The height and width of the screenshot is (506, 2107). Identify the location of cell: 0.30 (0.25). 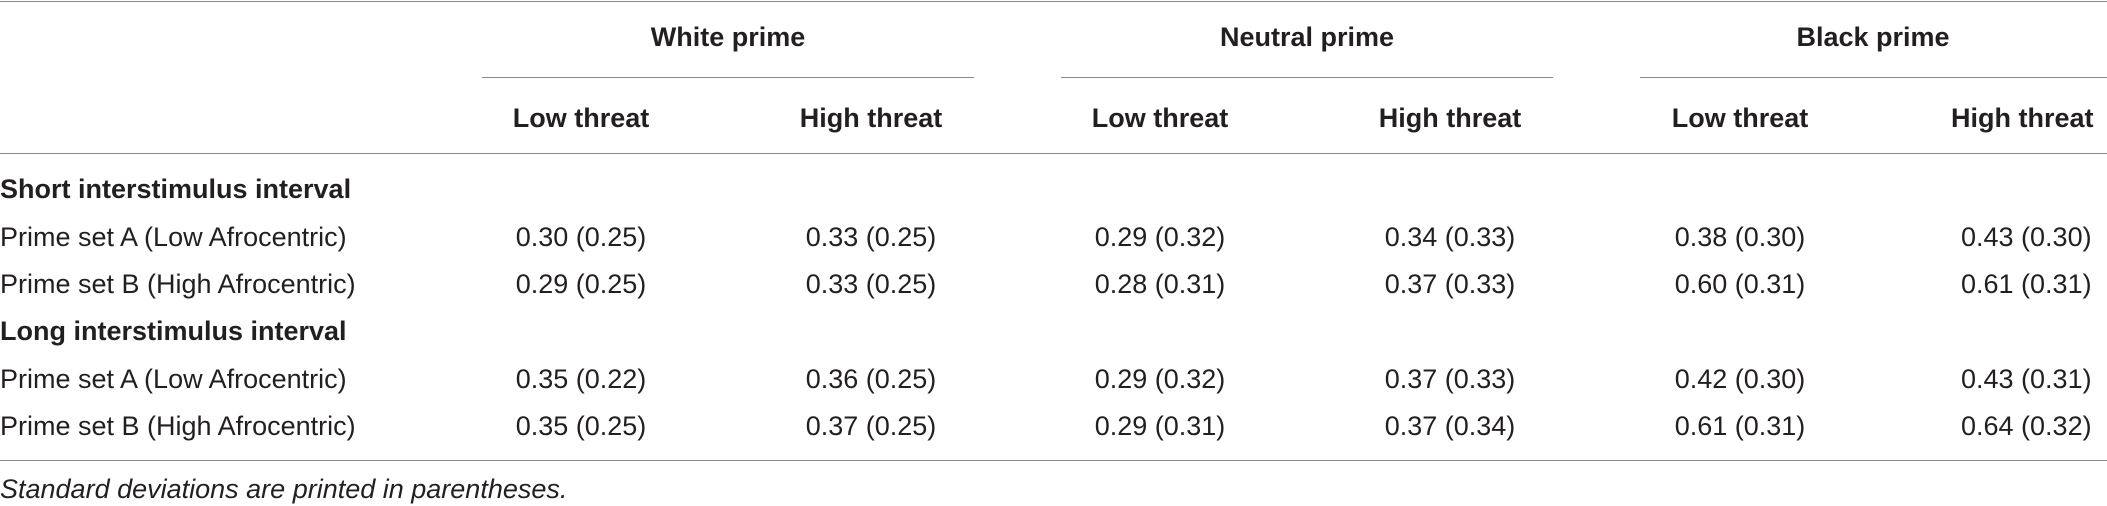
(581, 237).